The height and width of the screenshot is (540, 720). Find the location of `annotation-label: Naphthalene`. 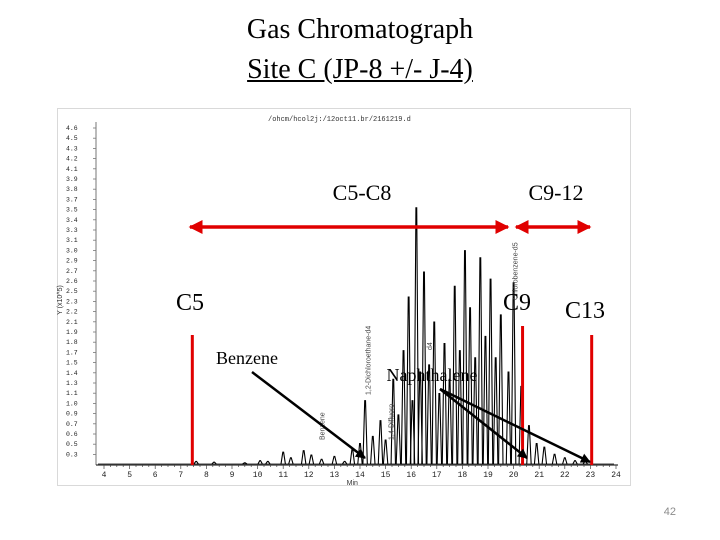

annotation-label: Naphthalene is located at coordinates (432, 375).